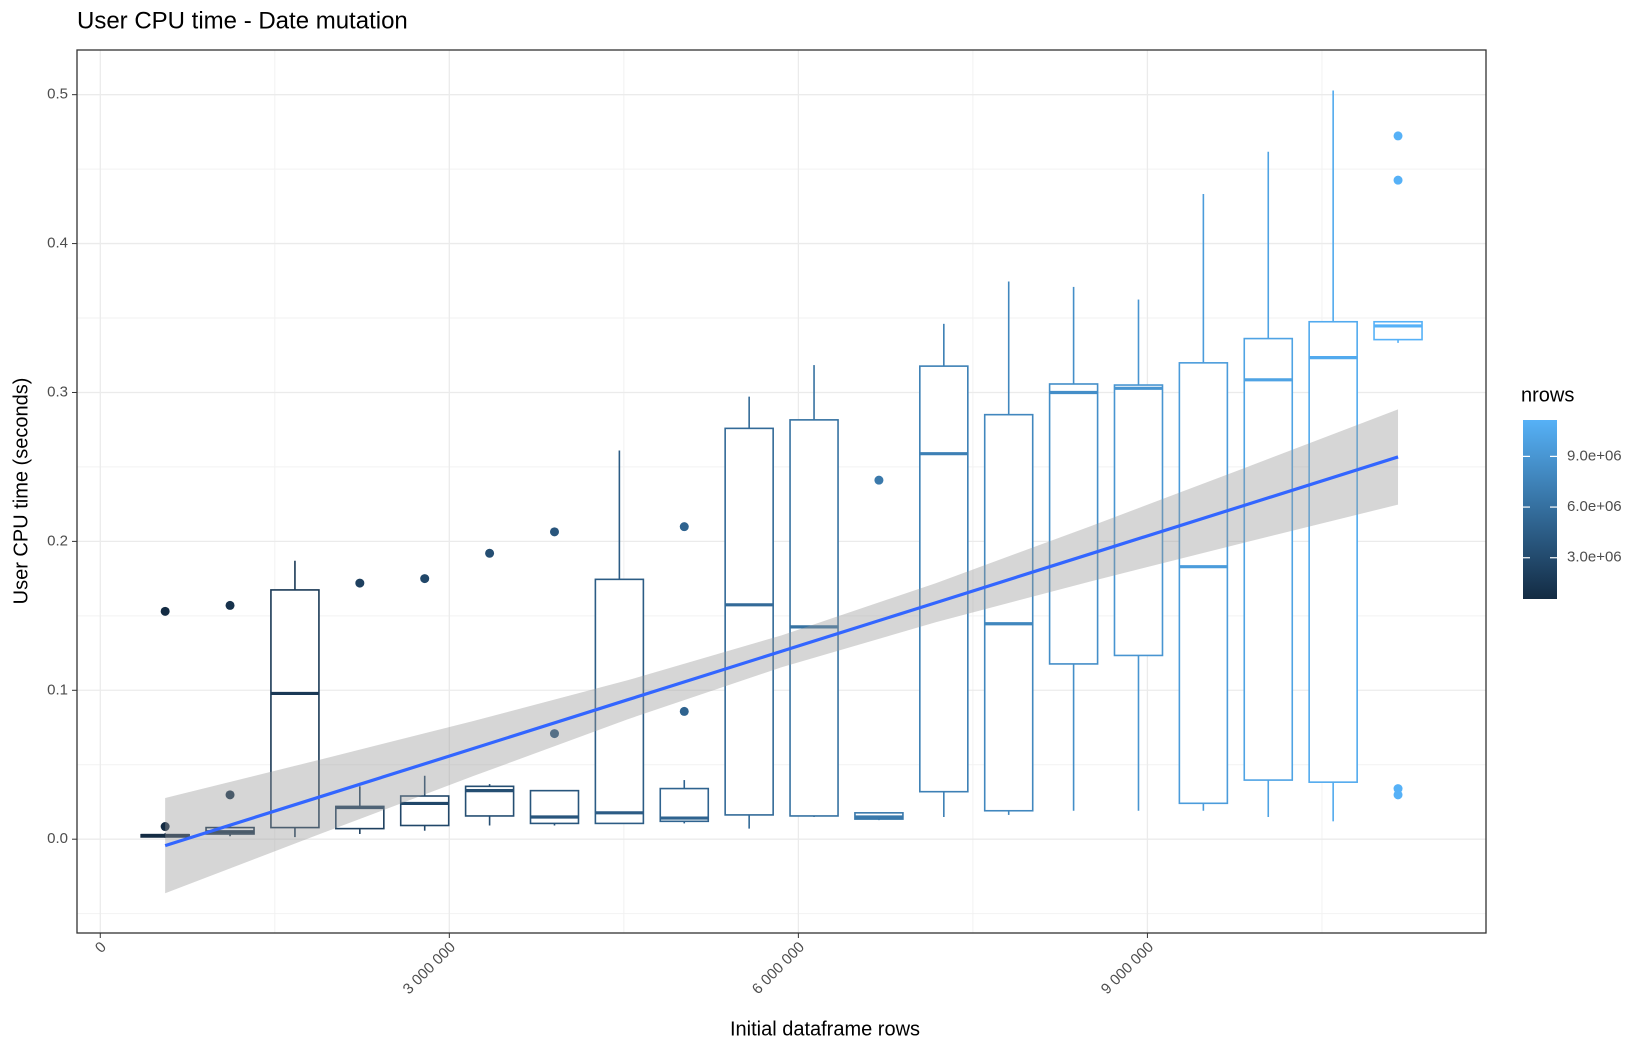 The image size is (1650, 1050). Describe the element at coordinates (57, 540) in the screenshot. I see `y-tick-label: 0.2` at that location.